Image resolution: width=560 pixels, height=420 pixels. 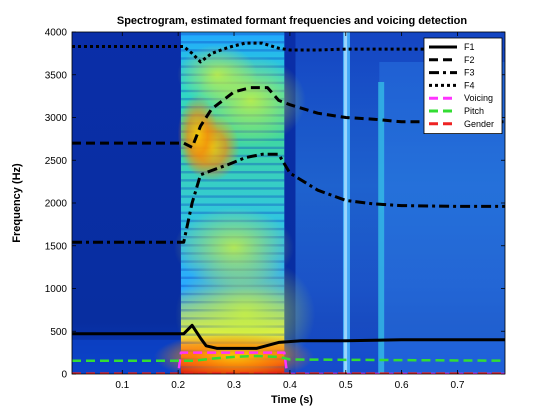 I want to click on y-tick-label: 4000, so click(x=56, y=33).